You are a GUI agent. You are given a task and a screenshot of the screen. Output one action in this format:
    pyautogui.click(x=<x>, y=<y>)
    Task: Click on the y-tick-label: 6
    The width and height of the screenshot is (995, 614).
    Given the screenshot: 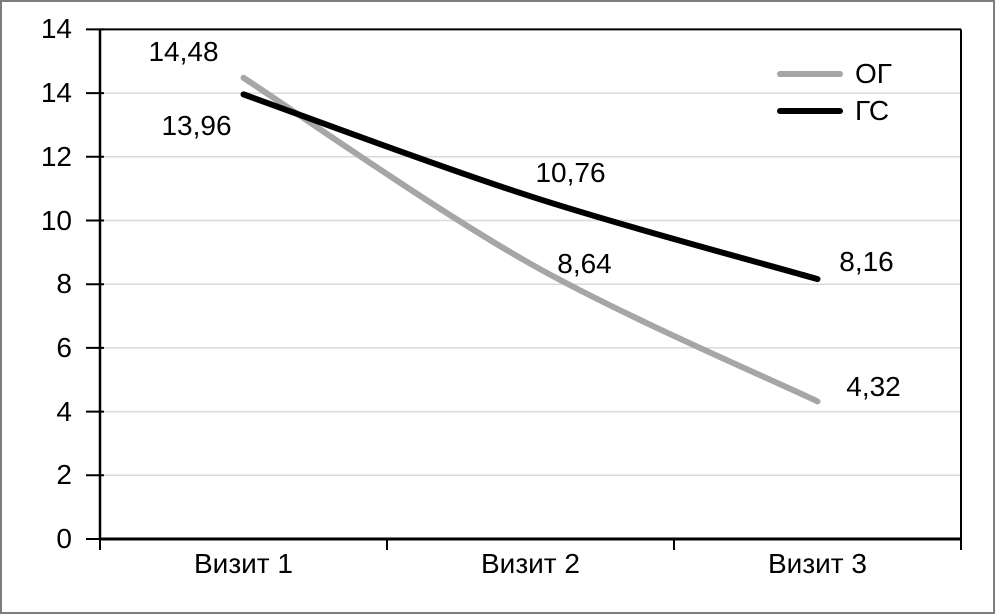 What is the action you would take?
    pyautogui.click(x=64, y=347)
    